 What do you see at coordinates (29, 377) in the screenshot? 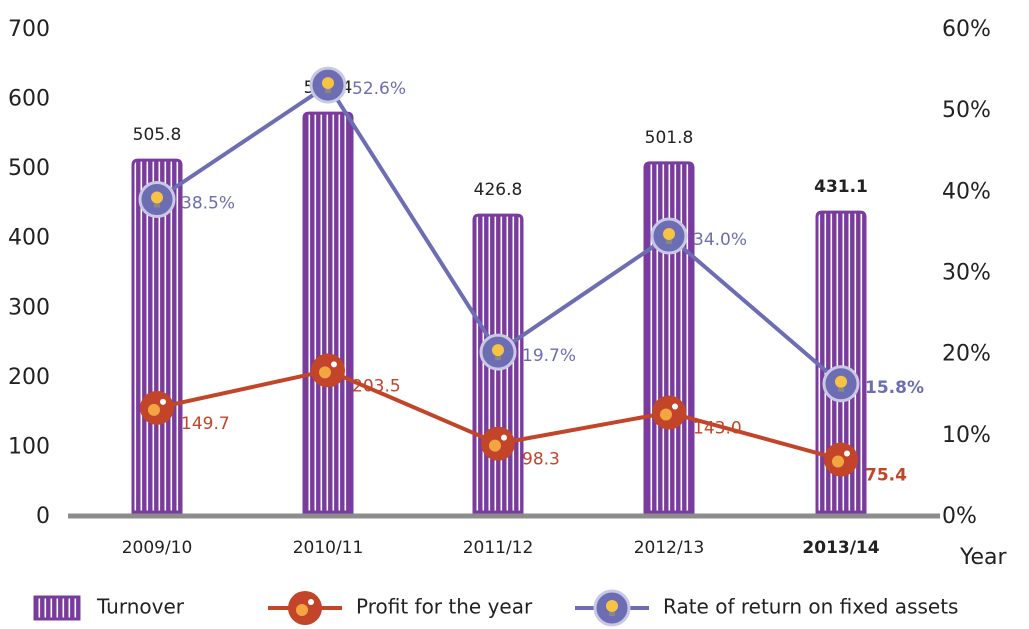
I see `y-tick-label: 200` at bounding box center [29, 377].